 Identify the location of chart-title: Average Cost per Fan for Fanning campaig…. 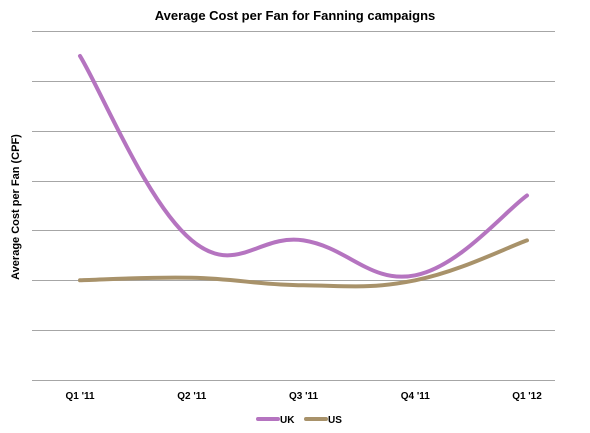
(295, 15).